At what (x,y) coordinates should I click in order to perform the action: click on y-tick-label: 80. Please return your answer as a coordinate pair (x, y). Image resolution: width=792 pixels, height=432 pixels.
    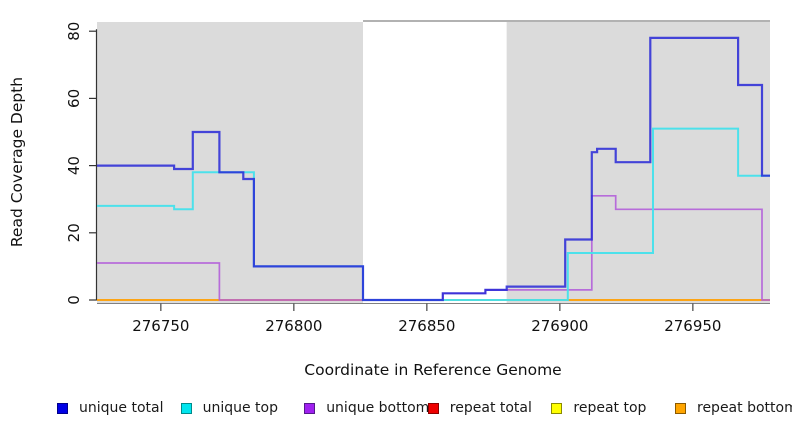
    Looking at the image, I should click on (74, 31).